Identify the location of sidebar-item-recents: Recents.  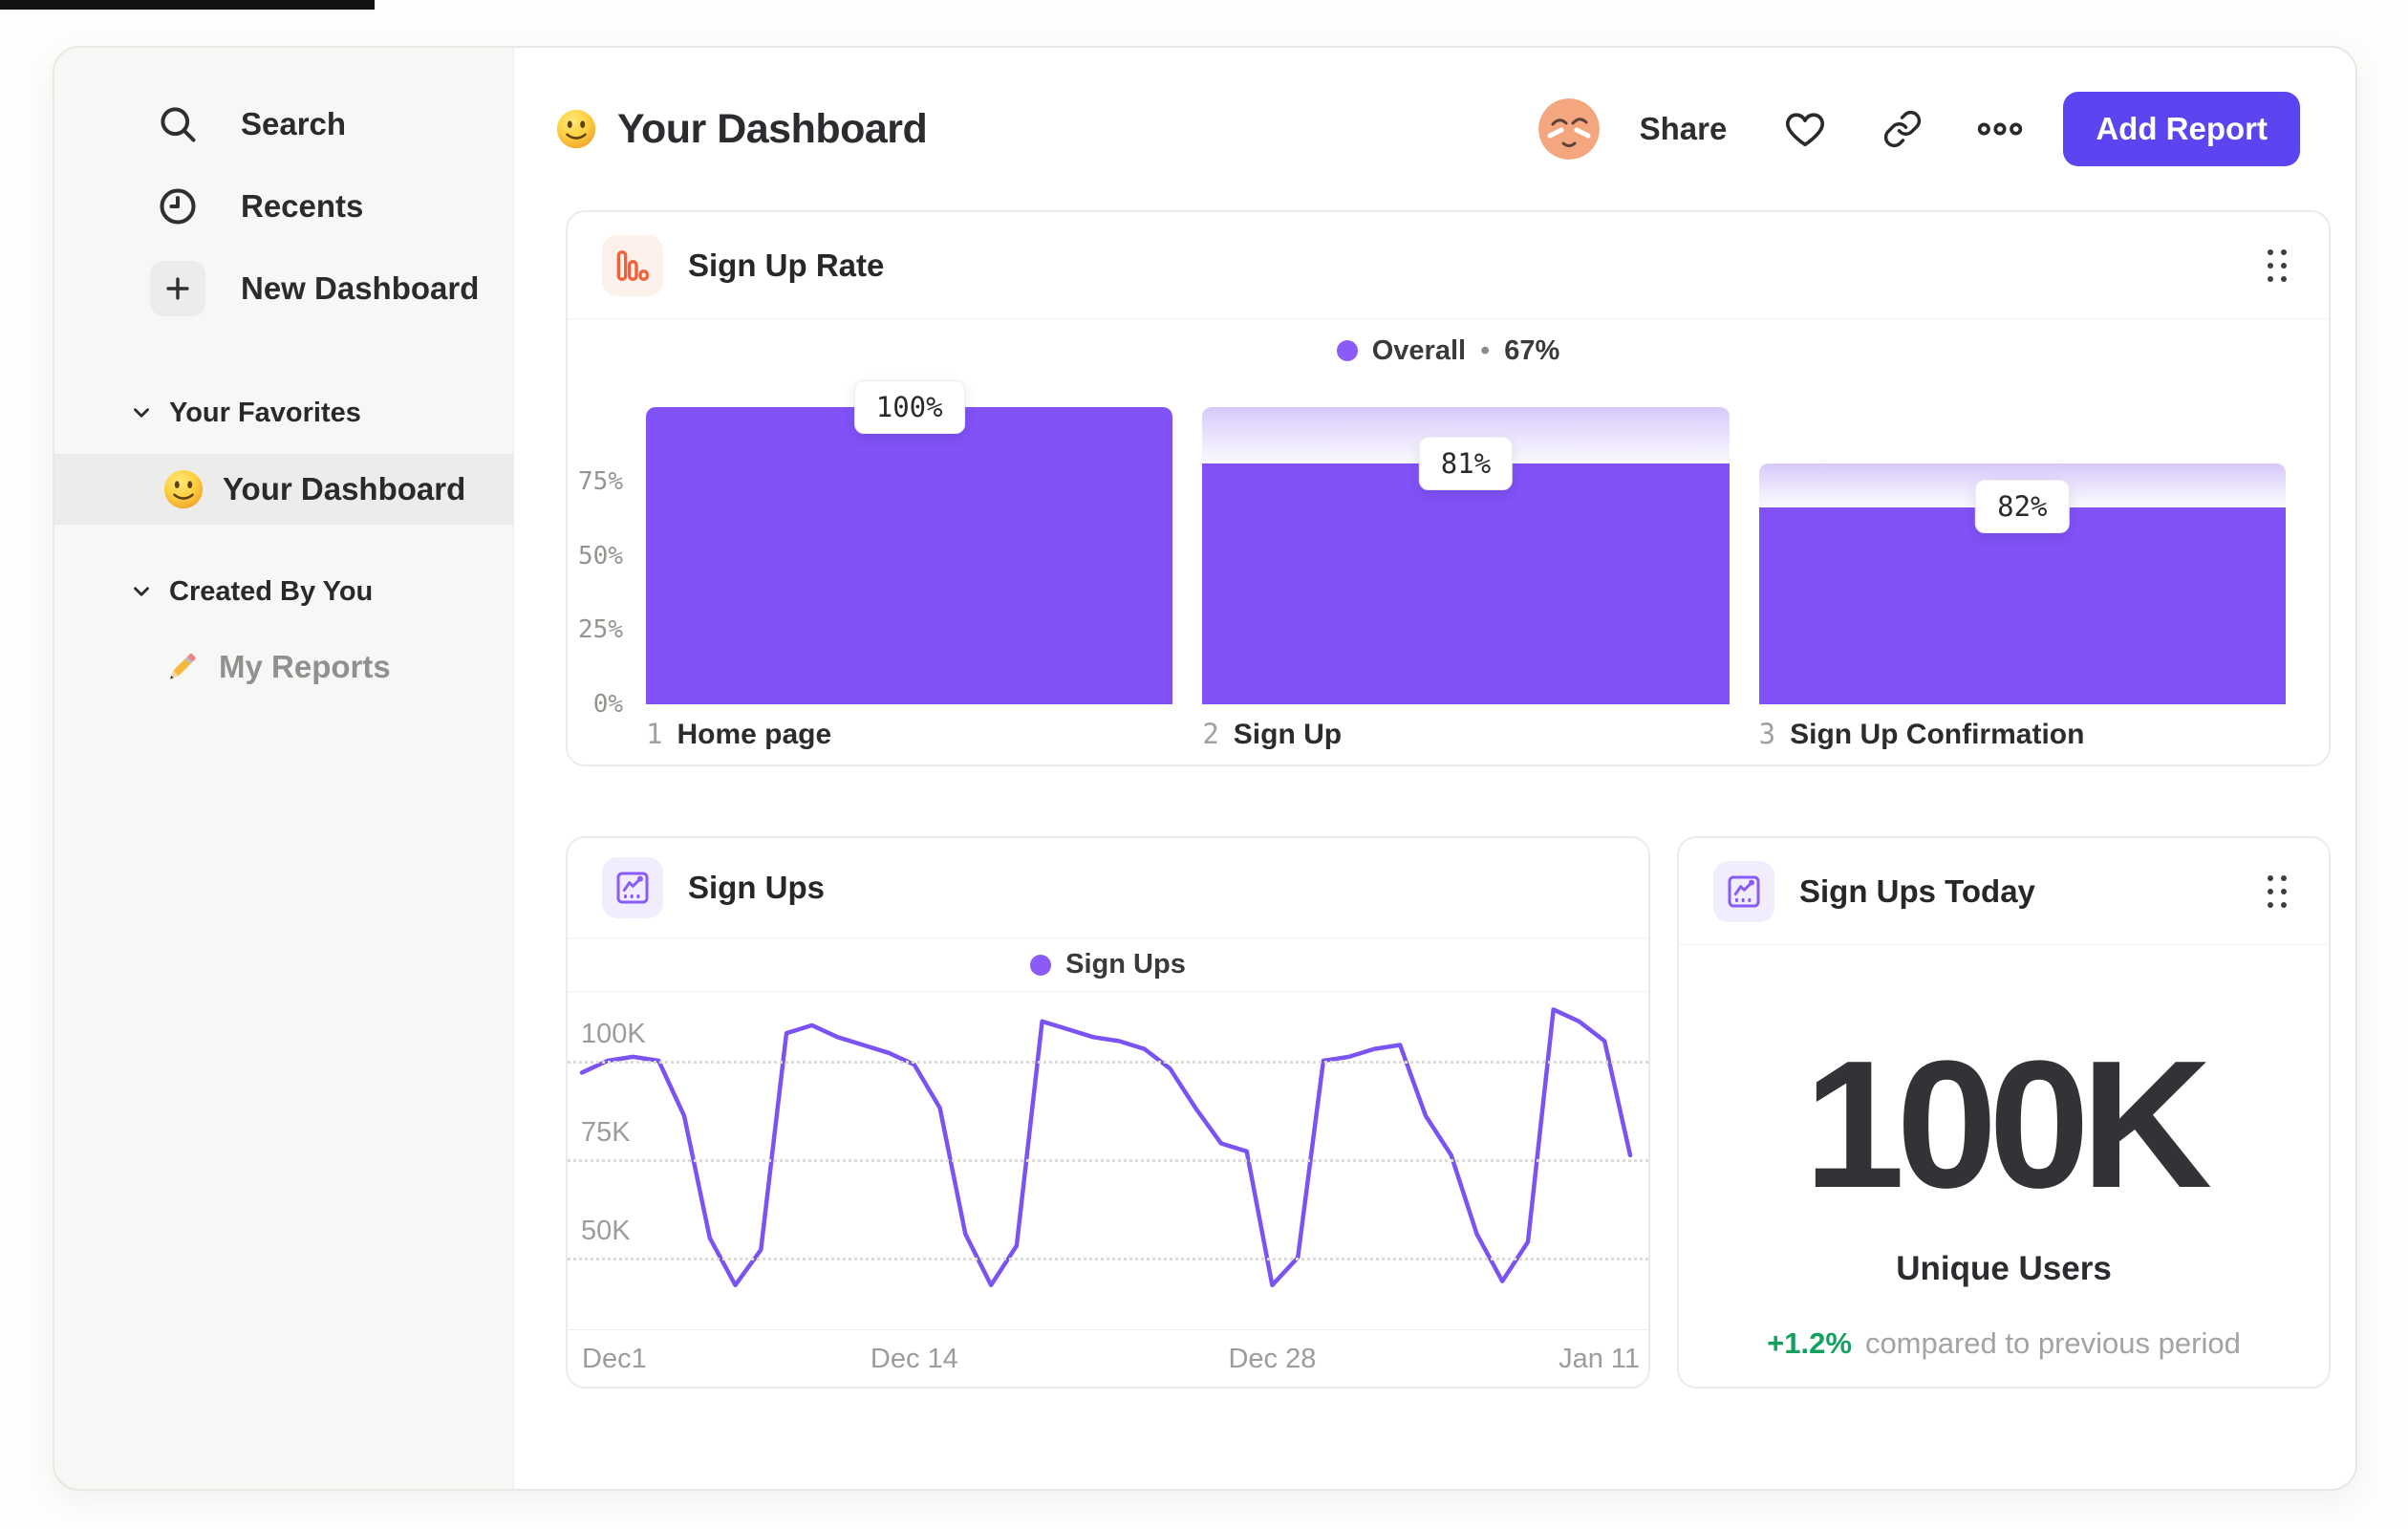
(283, 206).